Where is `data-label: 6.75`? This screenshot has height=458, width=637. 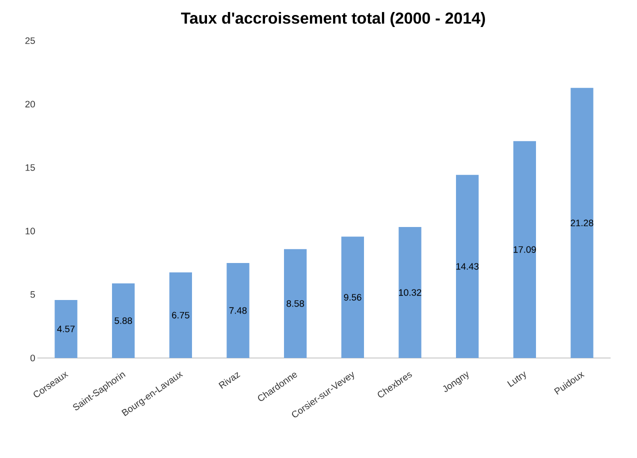
data-label: 6.75 is located at coordinates (181, 315).